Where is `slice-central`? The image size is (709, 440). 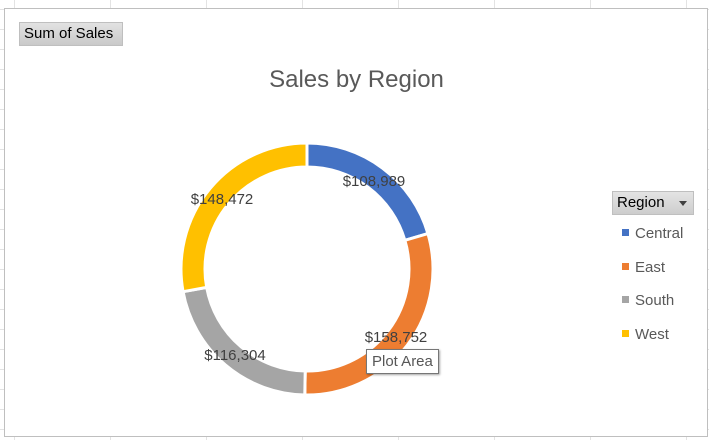 slice-central is located at coordinates (367, 192).